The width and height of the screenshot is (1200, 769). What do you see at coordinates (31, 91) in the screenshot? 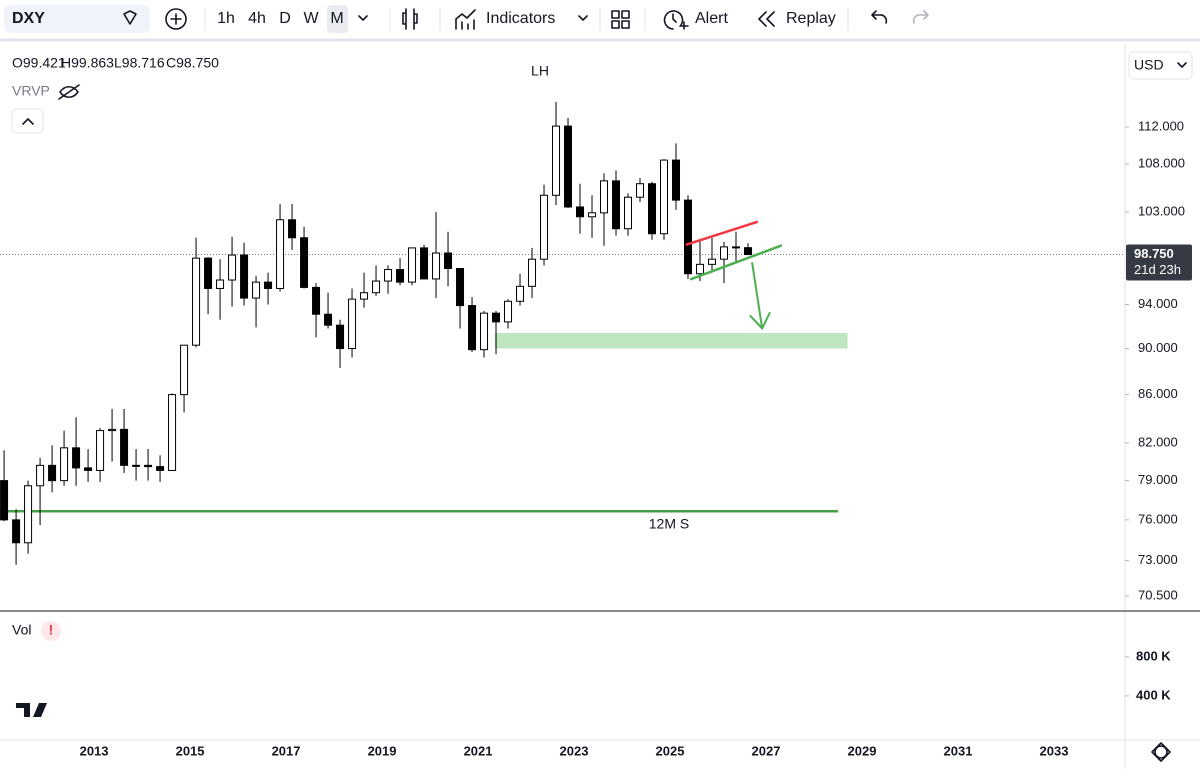
I see `vrvp: VRVP` at bounding box center [31, 91].